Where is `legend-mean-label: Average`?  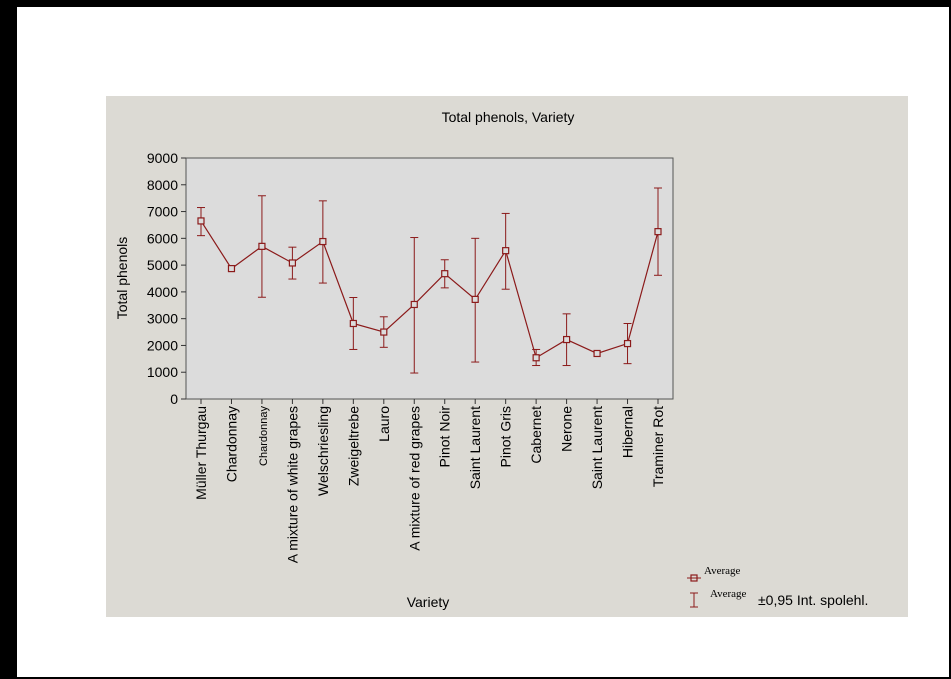
legend-mean-label: Average is located at coordinates (722, 571).